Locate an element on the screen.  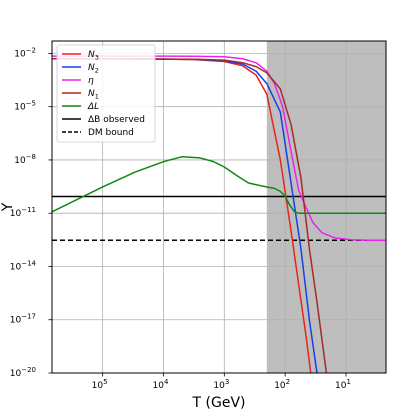
legend-label: DM bound is located at coordinates (111, 133).